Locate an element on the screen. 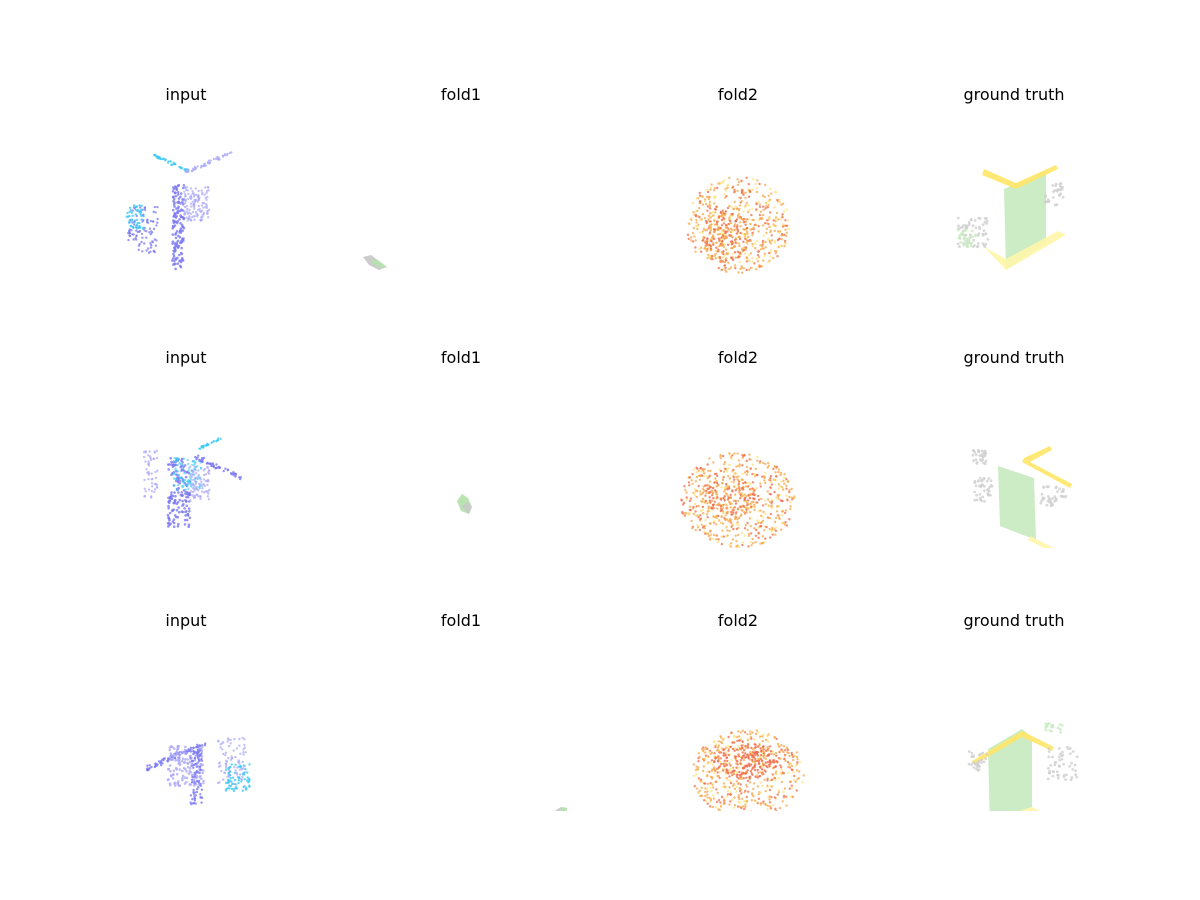 Image resolution: width=1200 pixels, height=900 pixels. subplot-r2-c2: fold1 is located at coordinates (461, 448).